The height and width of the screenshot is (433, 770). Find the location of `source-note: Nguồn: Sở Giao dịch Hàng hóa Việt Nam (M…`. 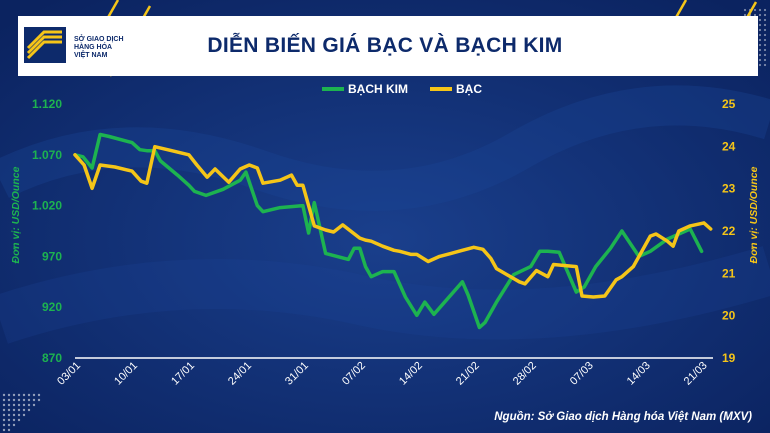

source-note: Nguồn: Sở Giao dịch Hàng hóa Việt Nam (M… is located at coordinates (623, 417).